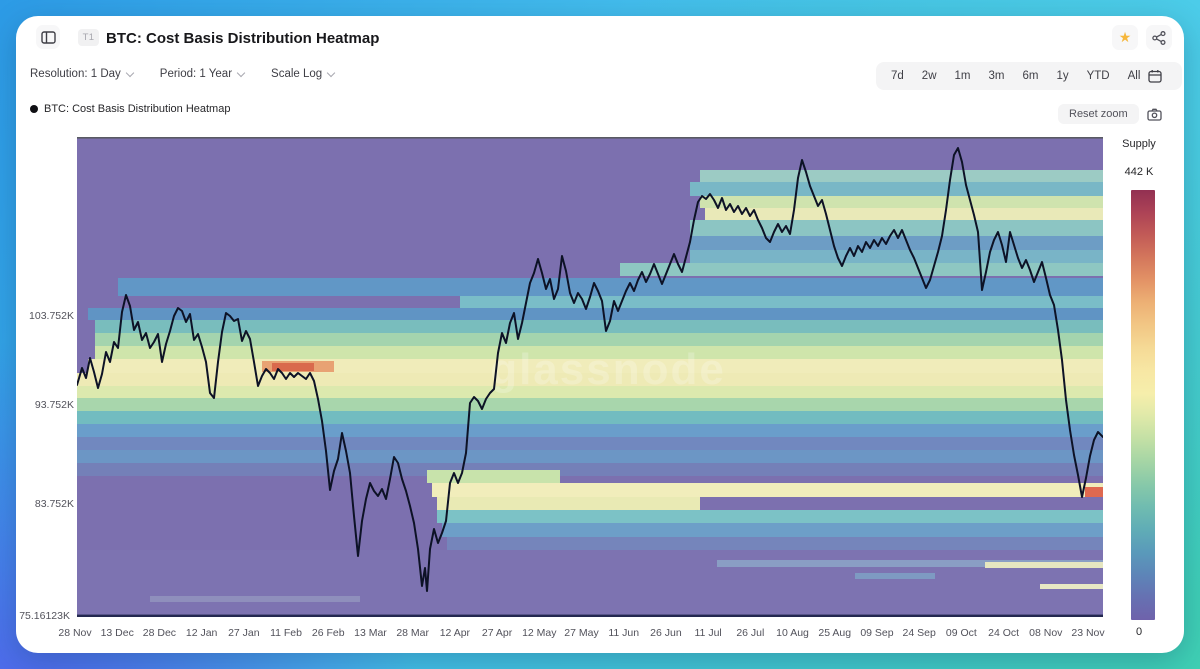 The width and height of the screenshot is (1200, 669). I want to click on layout-sidebar-icon, so click(48, 37).